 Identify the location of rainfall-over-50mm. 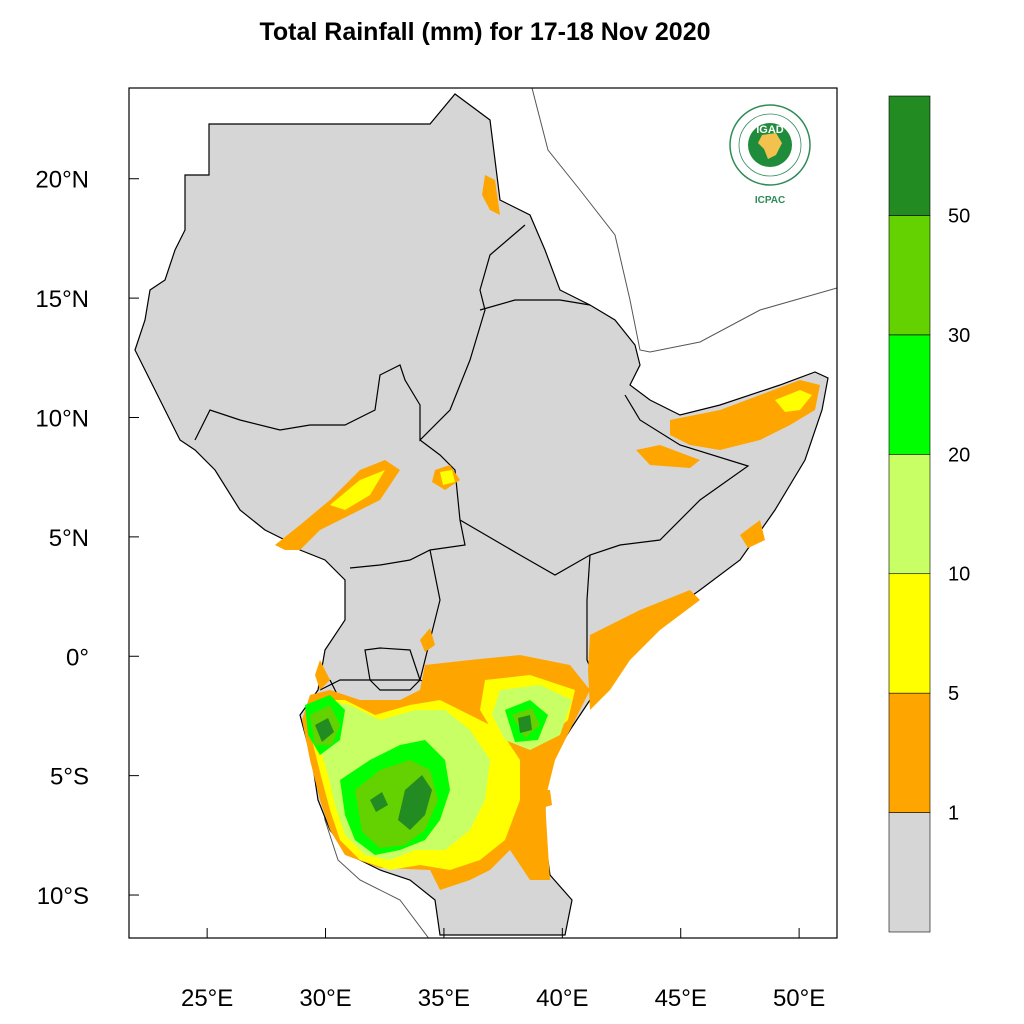
(423, 772).